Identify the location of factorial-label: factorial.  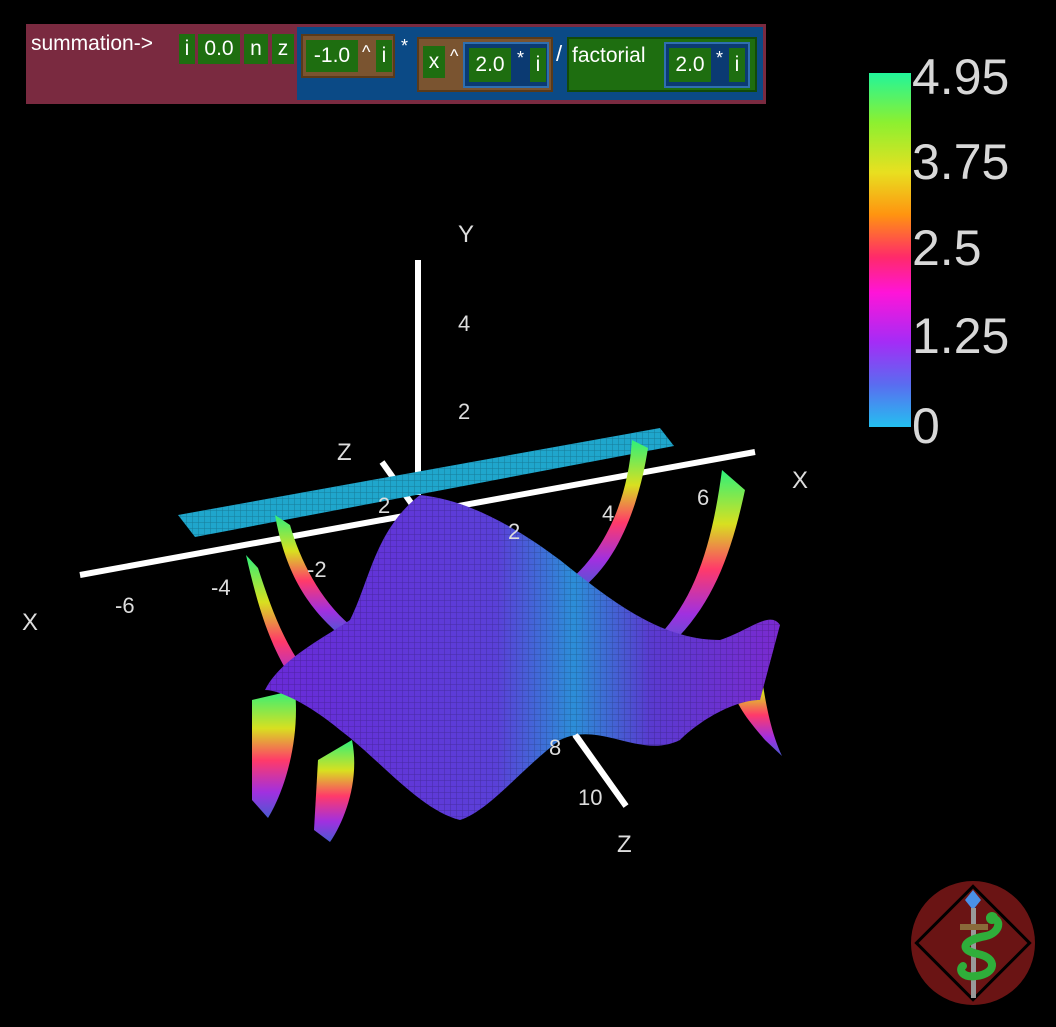
(609, 55).